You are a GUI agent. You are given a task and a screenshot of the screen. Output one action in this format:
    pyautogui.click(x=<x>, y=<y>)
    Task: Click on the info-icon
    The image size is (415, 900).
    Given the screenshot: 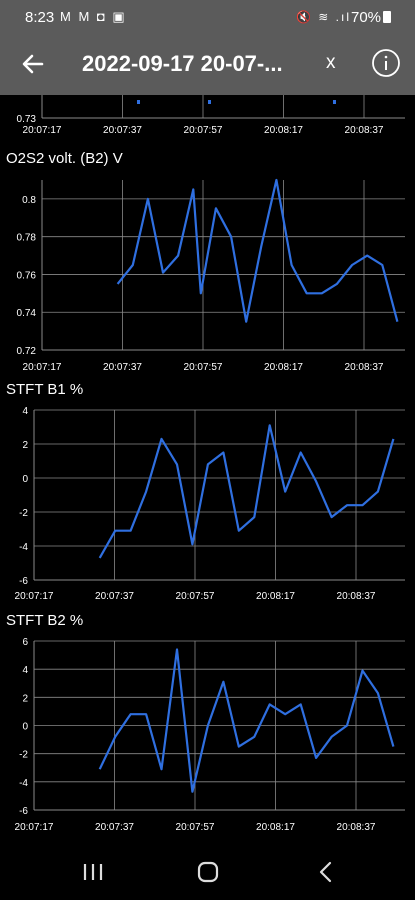 What is the action you would take?
    pyautogui.click(x=386, y=63)
    